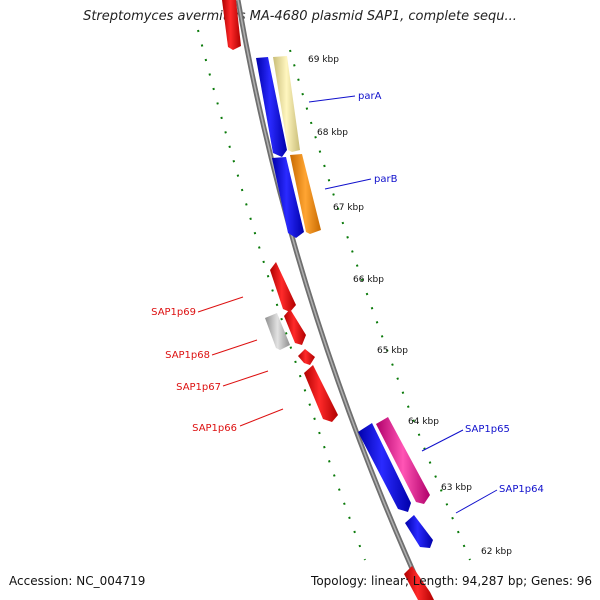  I want to click on cds-bottom-red, so click(419, 583).